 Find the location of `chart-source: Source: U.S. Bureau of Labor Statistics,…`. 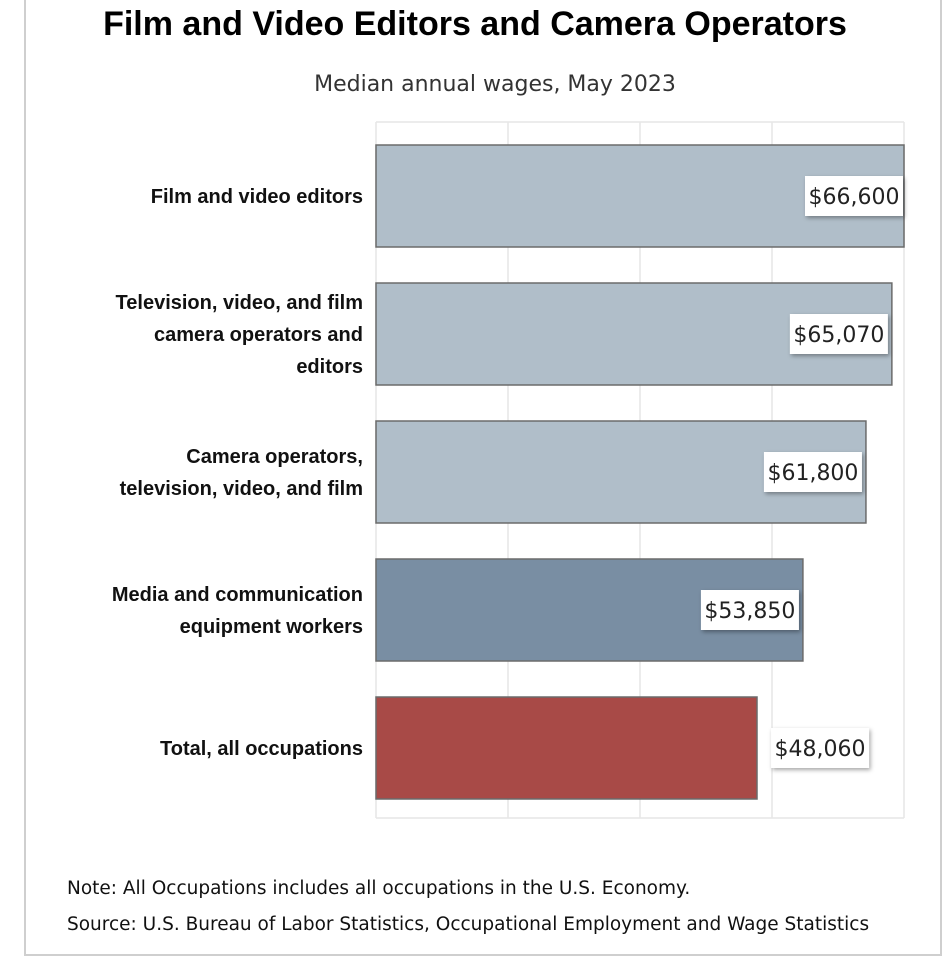

chart-source: Source: U.S. Bureau of Labor Statistics,… is located at coordinates (468, 924).